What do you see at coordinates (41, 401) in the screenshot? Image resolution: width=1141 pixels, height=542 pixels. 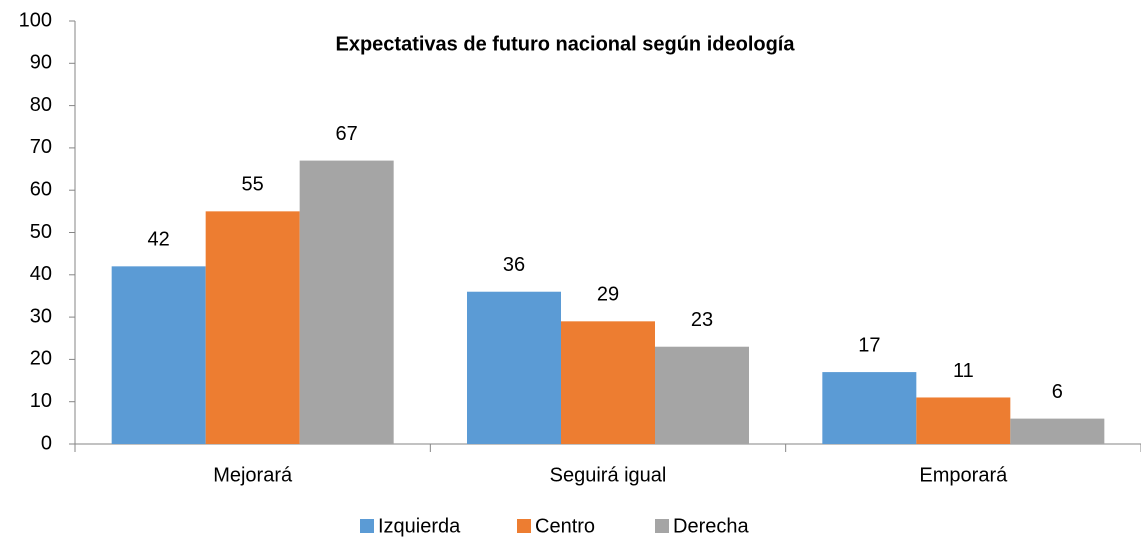 I see `y-tick-label: 10` at bounding box center [41, 401].